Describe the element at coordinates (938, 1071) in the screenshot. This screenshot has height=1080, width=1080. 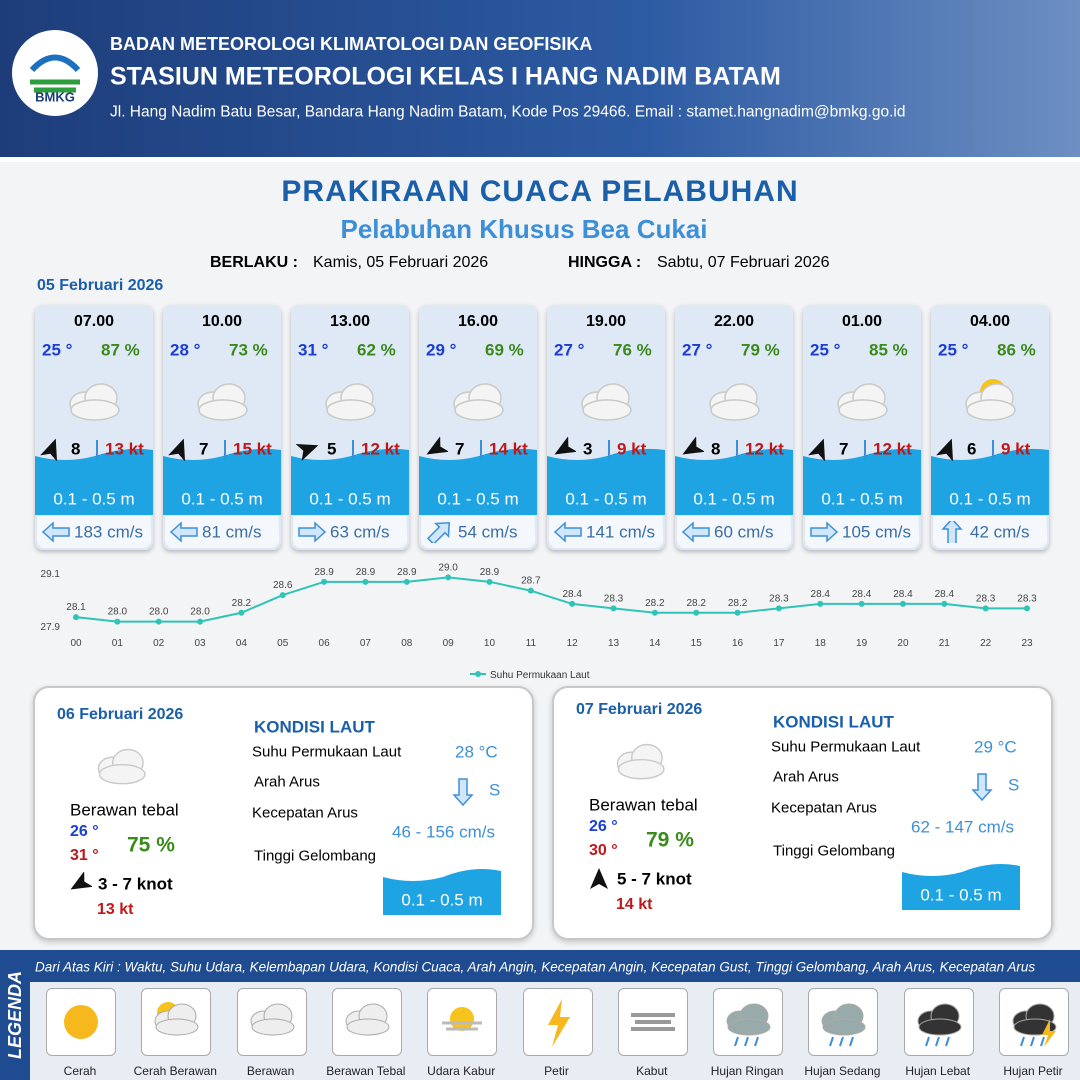
I see `legend-label: Hujan Lebat` at that location.